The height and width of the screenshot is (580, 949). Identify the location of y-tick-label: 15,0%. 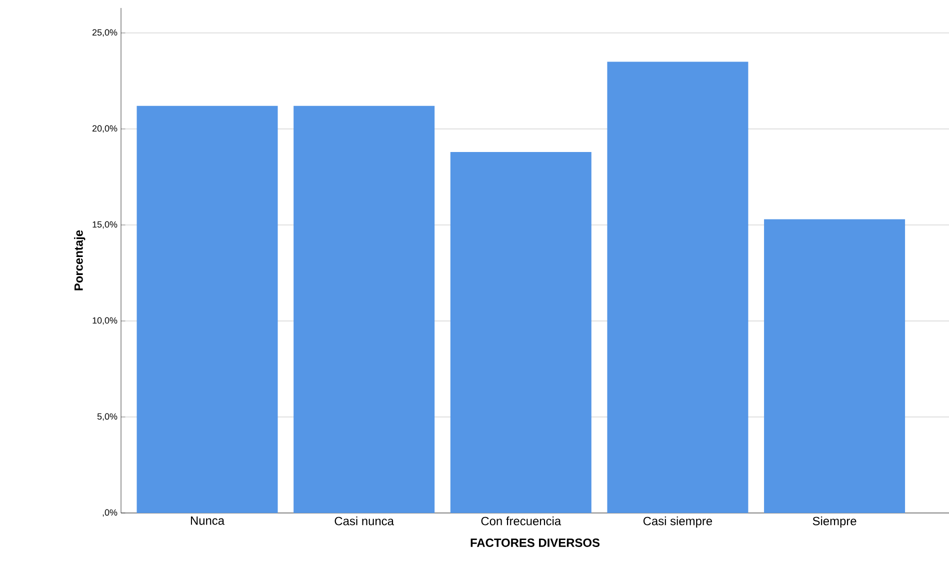
(105, 225).